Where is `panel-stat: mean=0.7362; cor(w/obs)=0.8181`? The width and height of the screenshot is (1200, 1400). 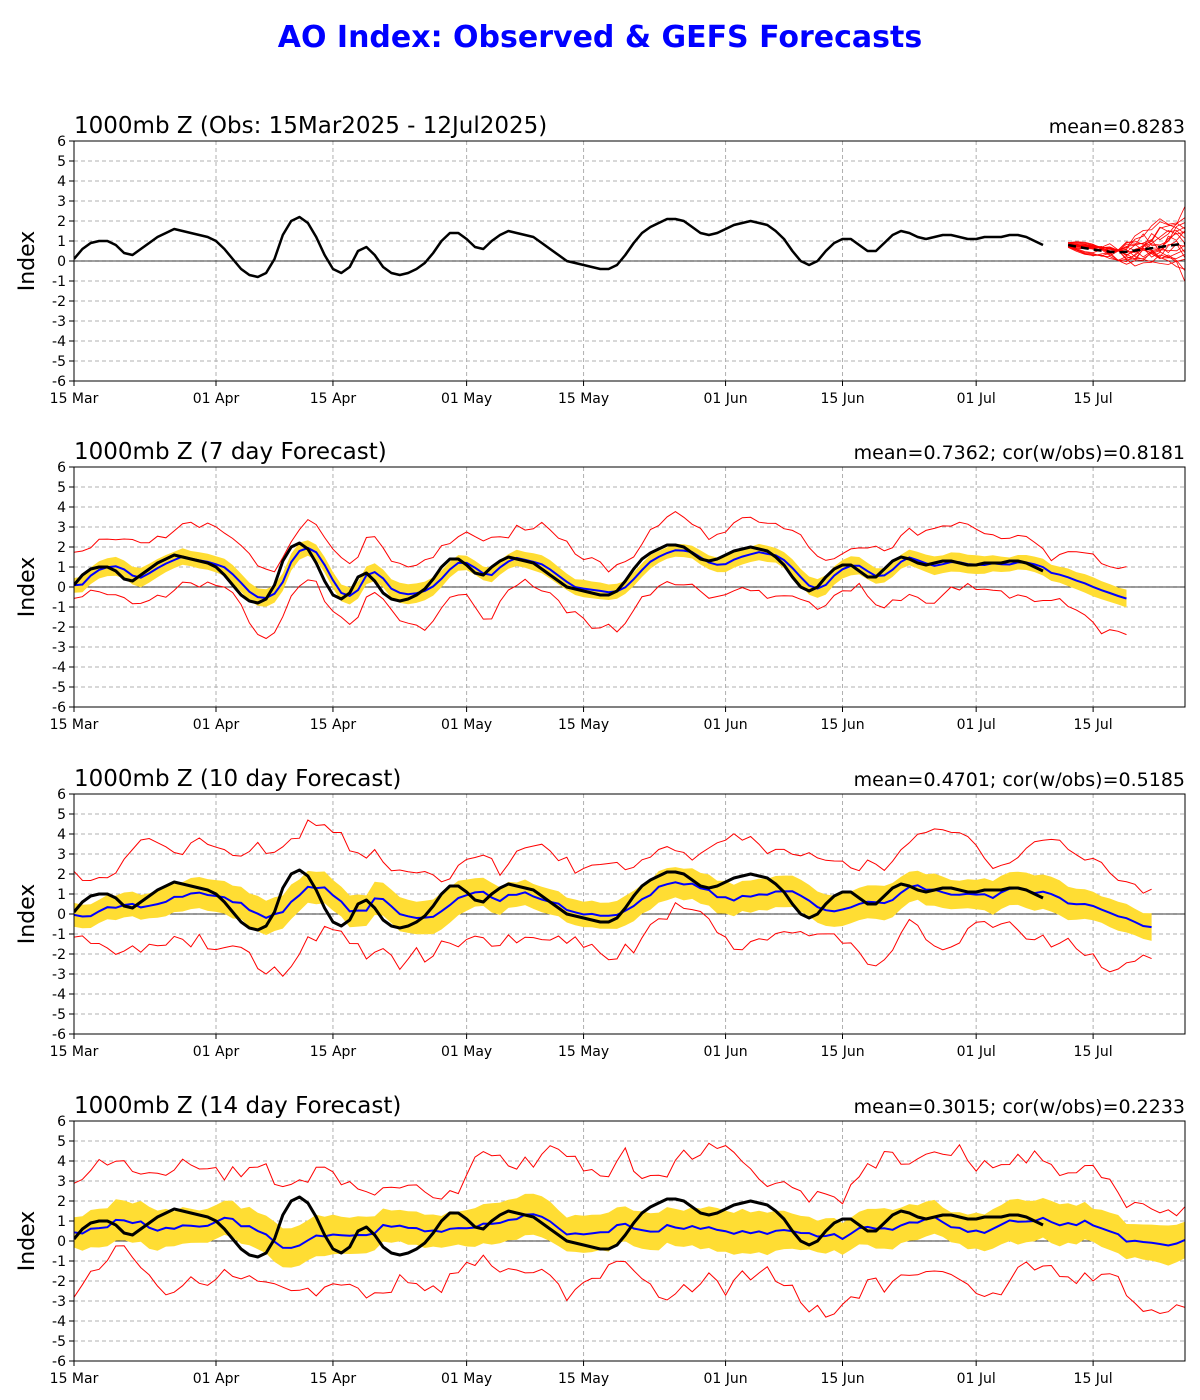
panel-stat: mean=0.7362; cor(w/obs)=0.8181 is located at coordinates (1019, 453).